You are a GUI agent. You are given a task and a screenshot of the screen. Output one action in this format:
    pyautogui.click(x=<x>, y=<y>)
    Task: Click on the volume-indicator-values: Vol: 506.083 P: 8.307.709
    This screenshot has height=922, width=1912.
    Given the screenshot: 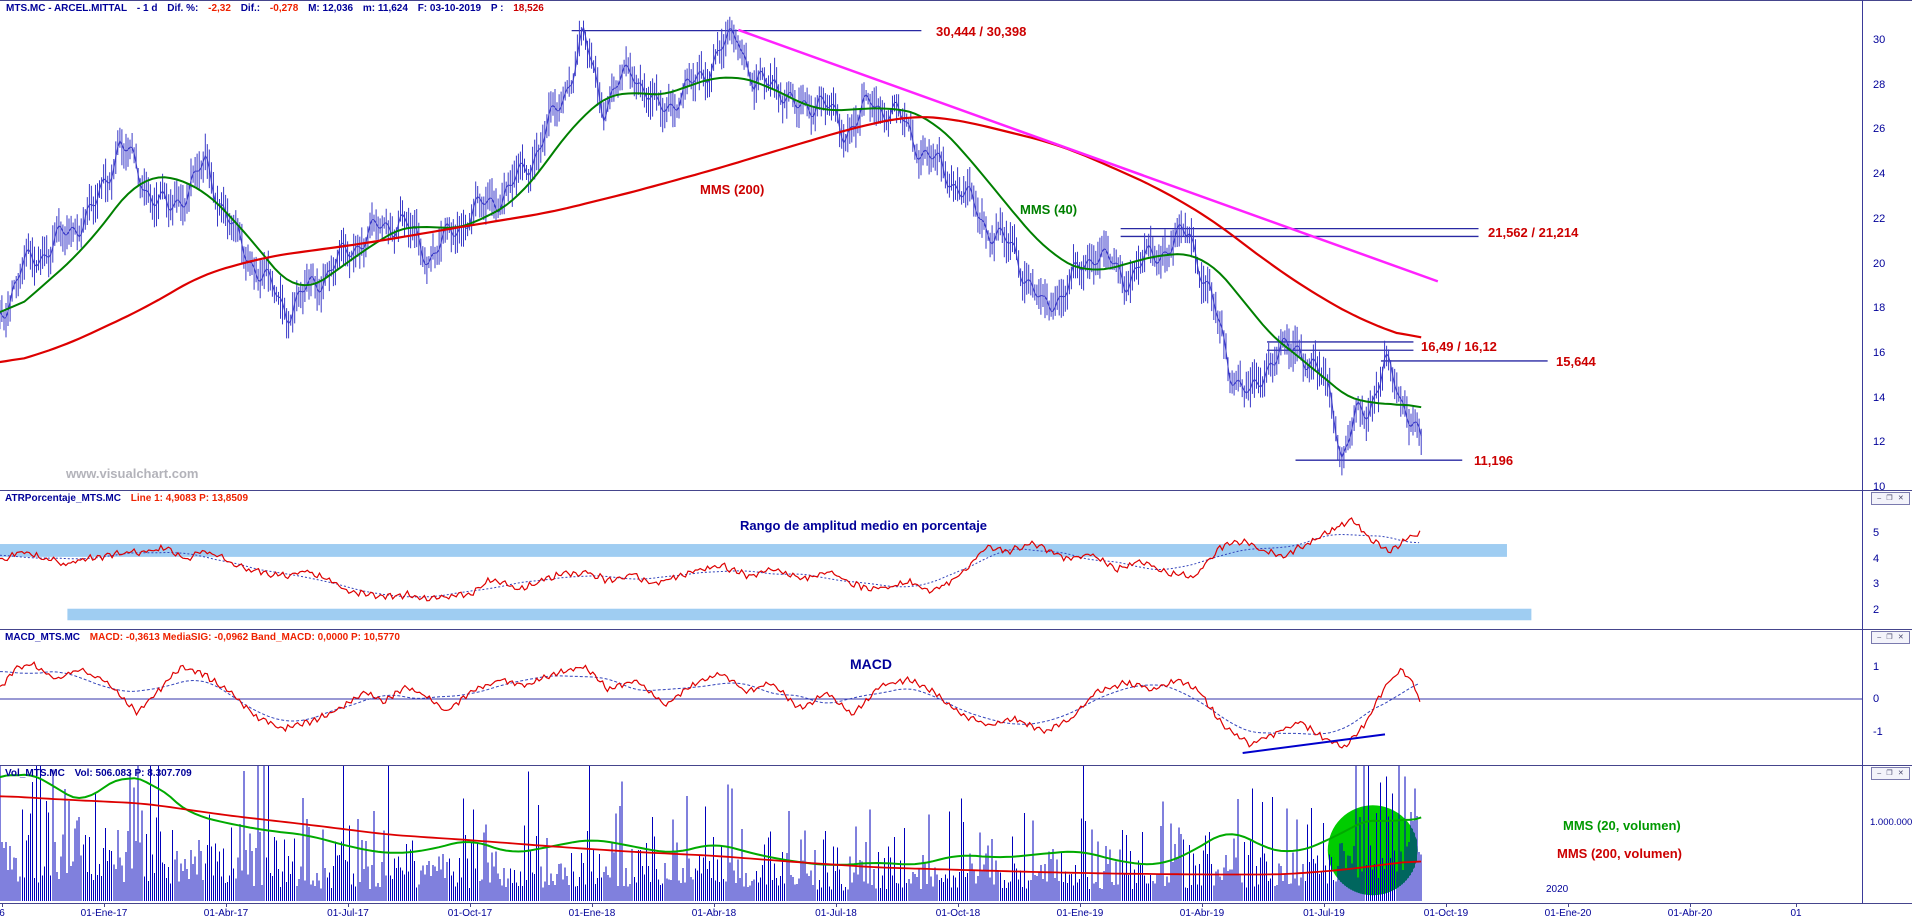 What is the action you would take?
    pyautogui.click(x=133, y=773)
    